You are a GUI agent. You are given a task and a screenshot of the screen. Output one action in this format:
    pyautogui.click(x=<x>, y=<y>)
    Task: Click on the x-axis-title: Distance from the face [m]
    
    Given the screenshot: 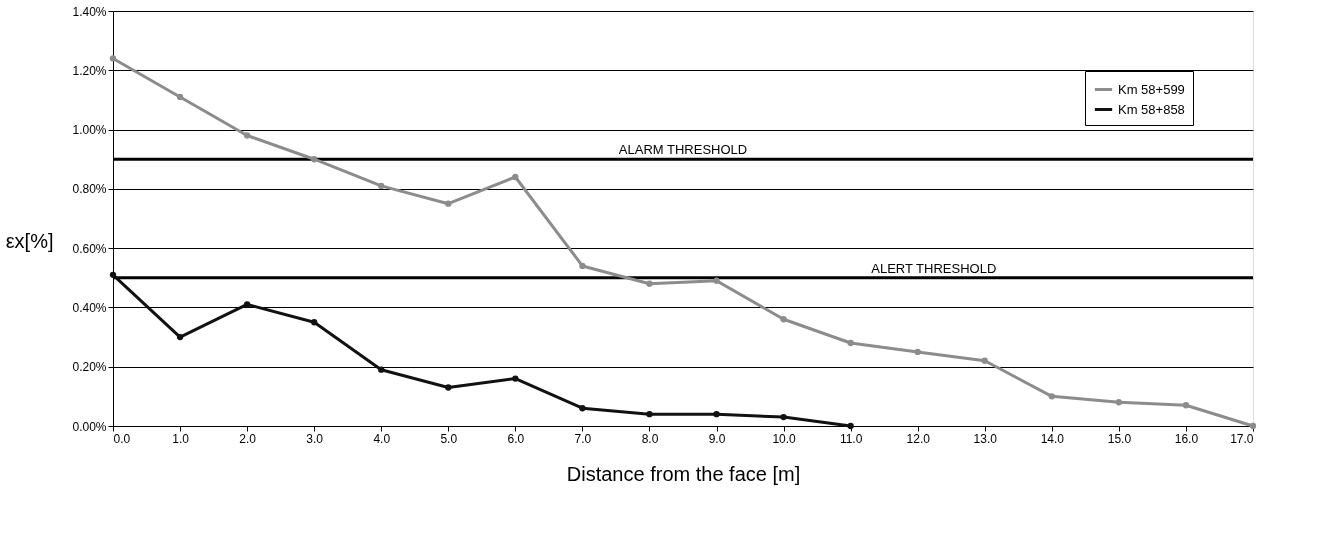 What is the action you would take?
    pyautogui.click(x=683, y=473)
    